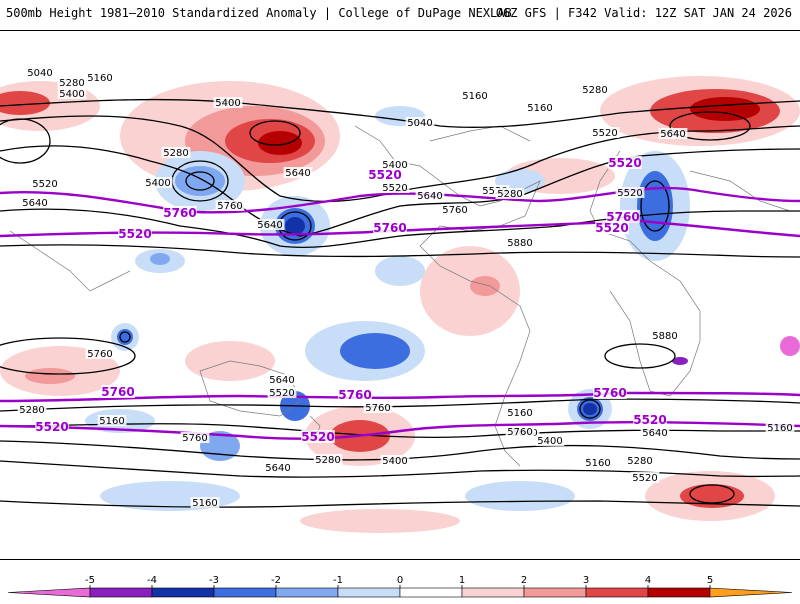  I want to click on colorbar: -5 -4 -3 -2 -1 0 1 2 3 4 5, so click(400, 585).